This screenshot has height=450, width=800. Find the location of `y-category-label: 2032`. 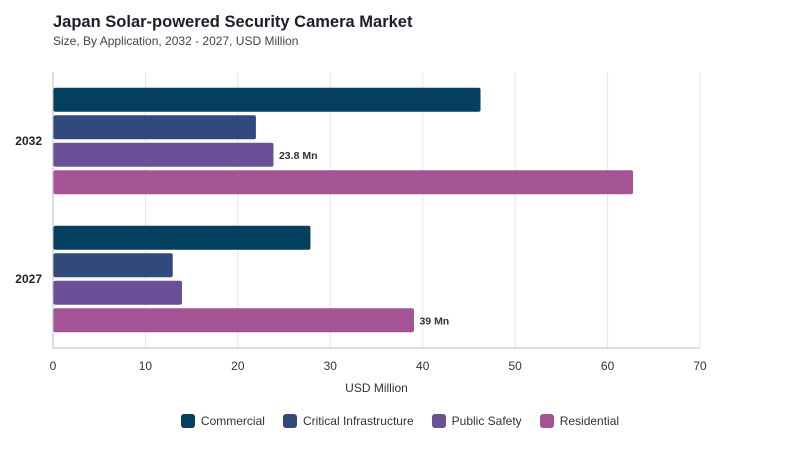

y-category-label: 2032 is located at coordinates (28, 141).